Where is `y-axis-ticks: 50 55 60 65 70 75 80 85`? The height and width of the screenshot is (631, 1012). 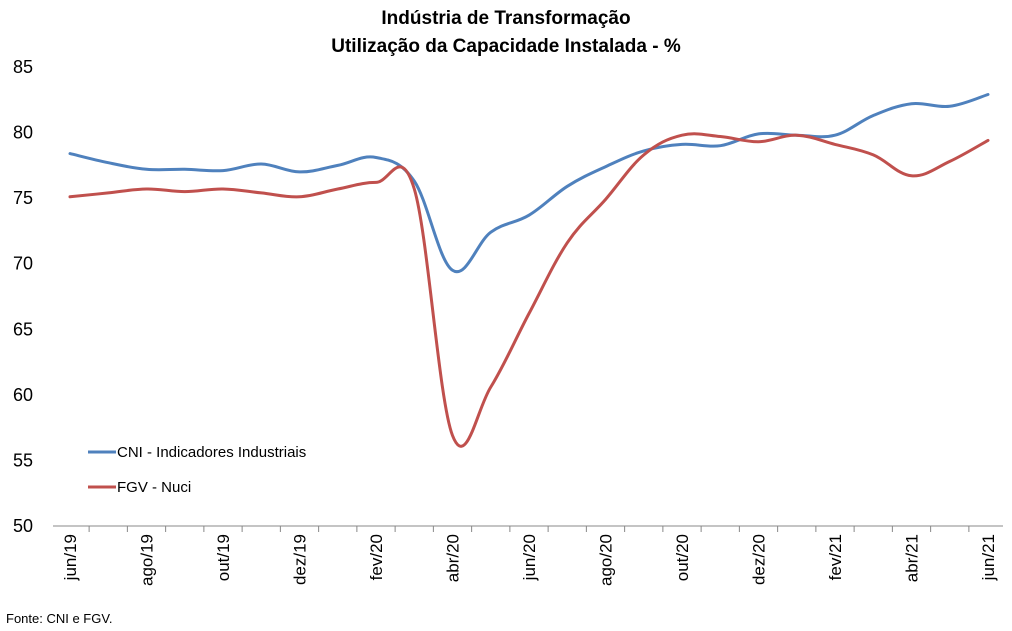
y-axis-ticks: 50 55 60 65 70 75 80 85 is located at coordinates (23, 296).